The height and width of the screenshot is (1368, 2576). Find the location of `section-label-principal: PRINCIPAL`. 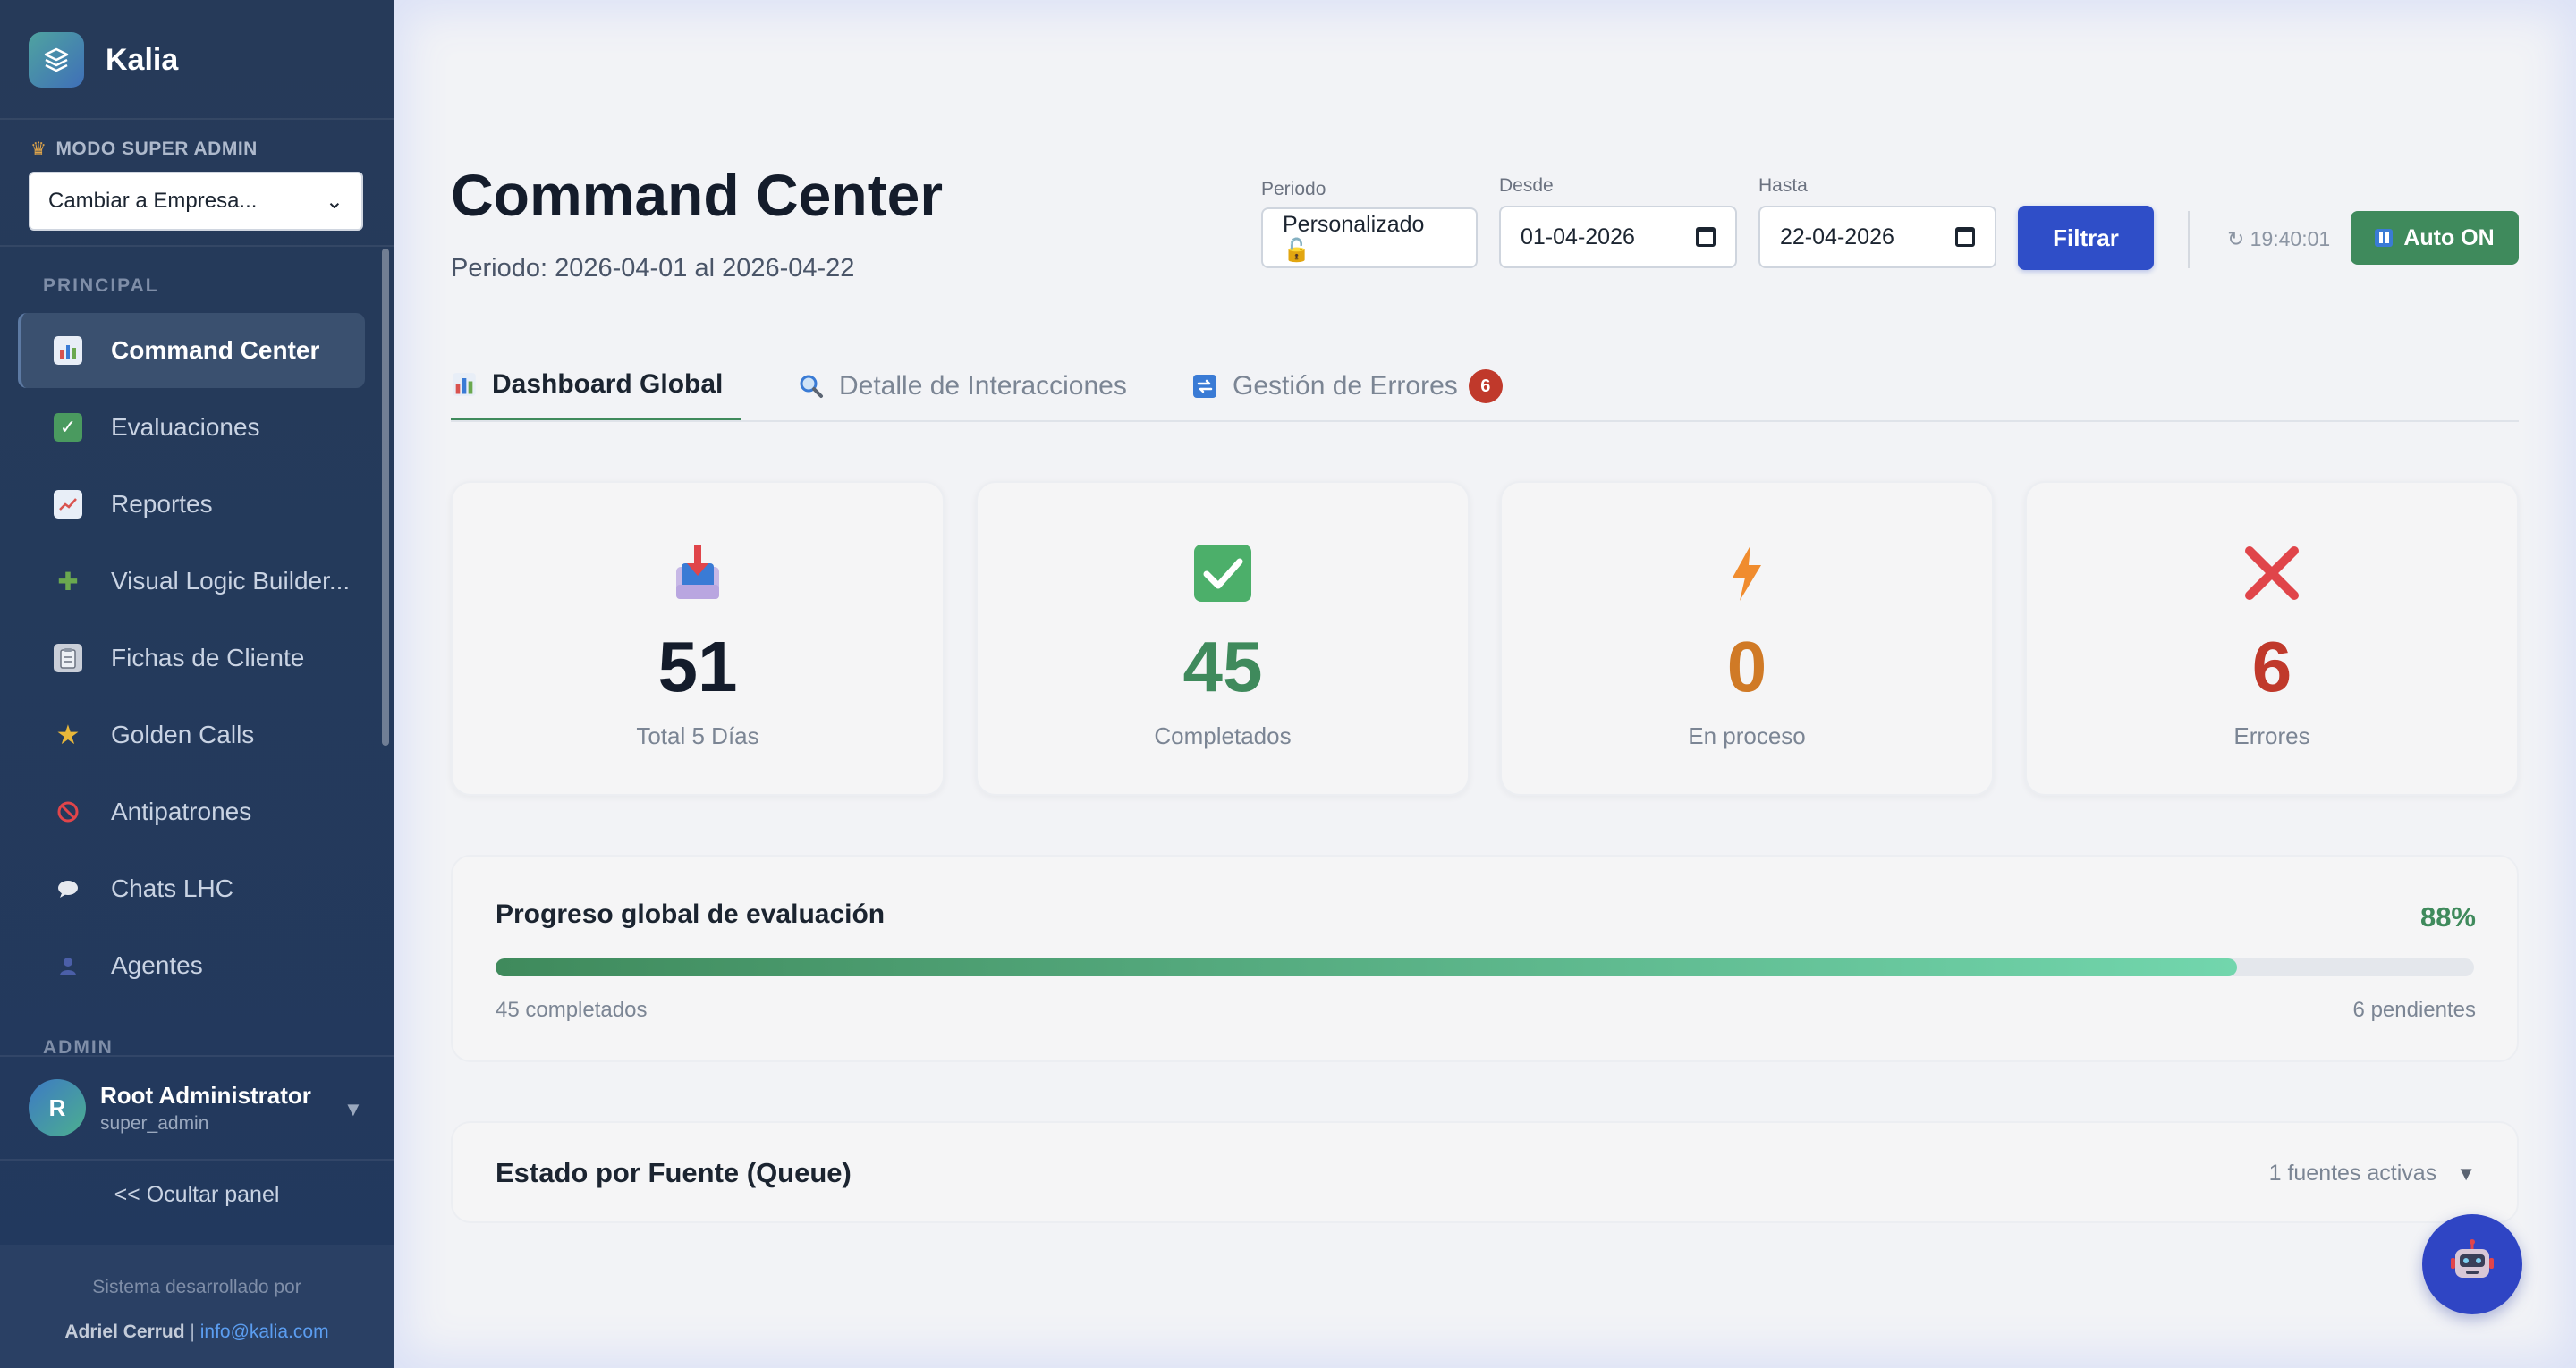

section-label-principal: PRINCIPAL is located at coordinates (101, 285).